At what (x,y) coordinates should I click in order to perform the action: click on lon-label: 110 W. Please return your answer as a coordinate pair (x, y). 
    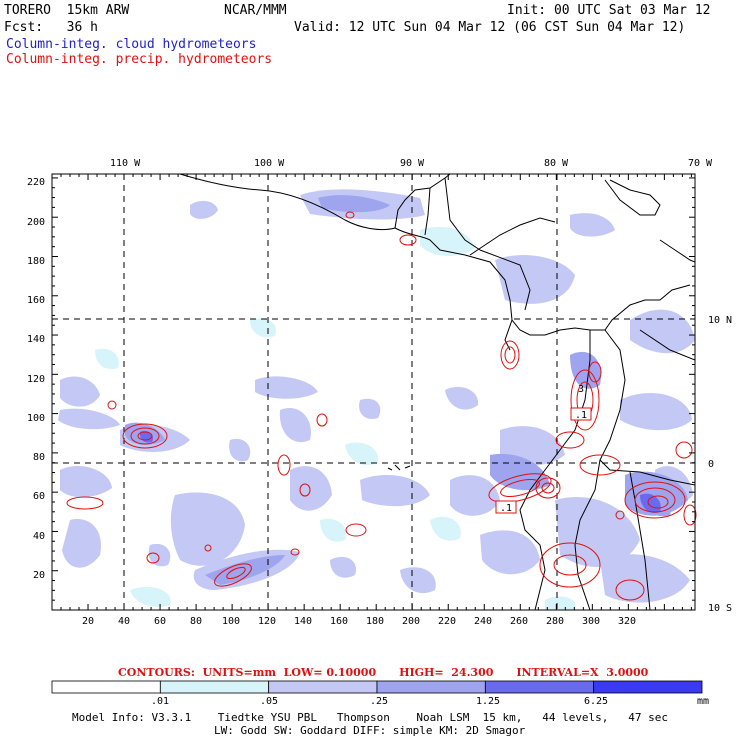
    Looking at the image, I should click on (125, 163).